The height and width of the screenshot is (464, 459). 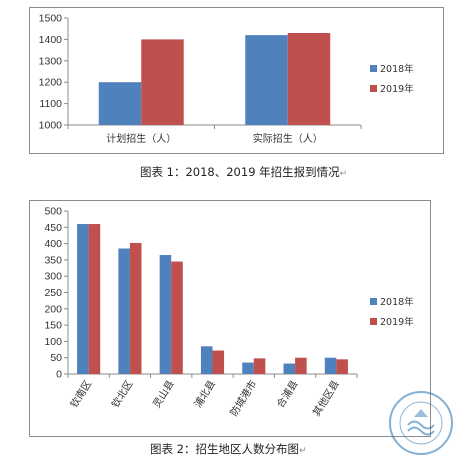 I want to click on chart-2-caption-text: 图表 2：招生地区人数分布图, so click(x=224, y=449).